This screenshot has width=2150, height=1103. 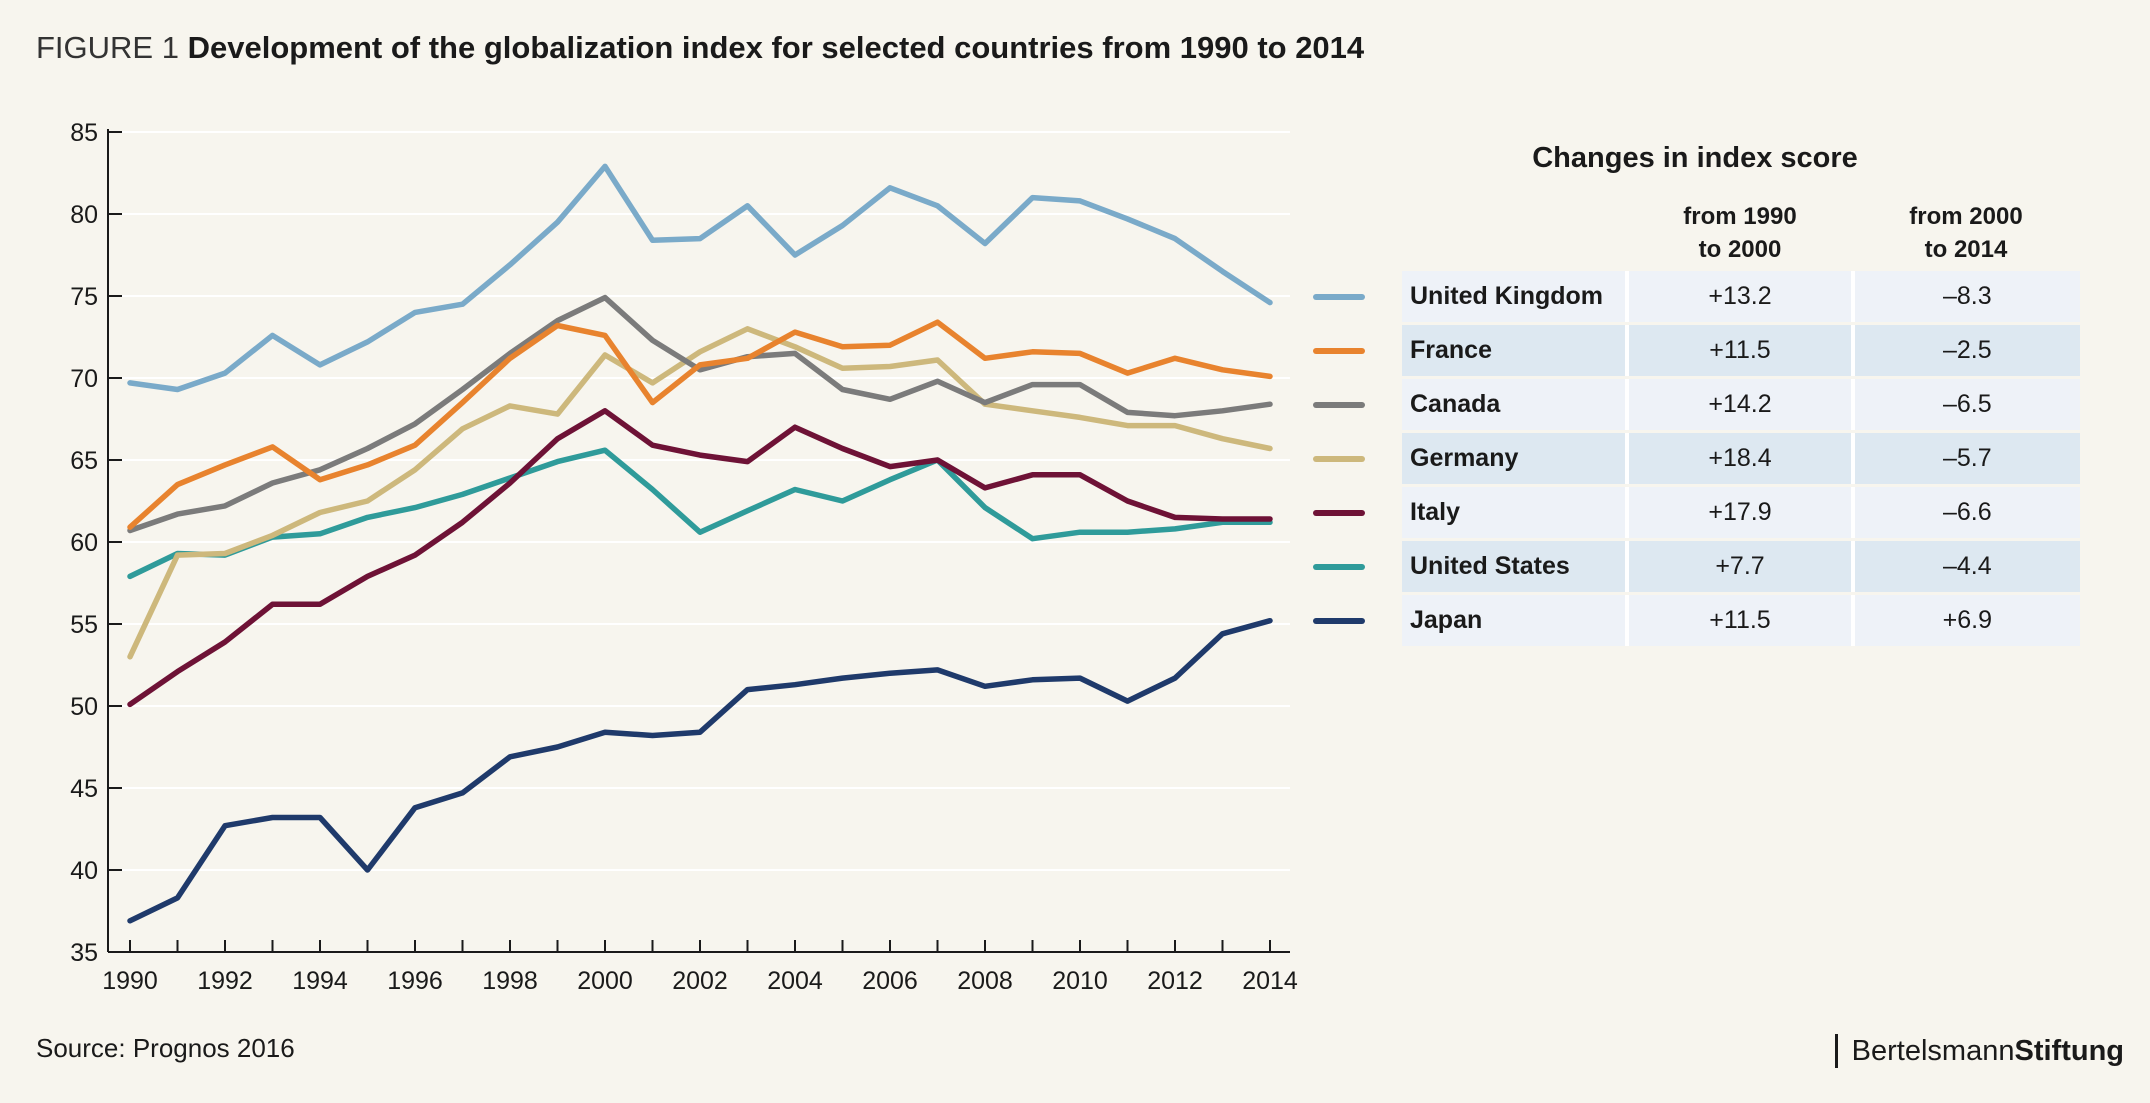 I want to click on legend-swatch-france, so click(x=1339, y=351).